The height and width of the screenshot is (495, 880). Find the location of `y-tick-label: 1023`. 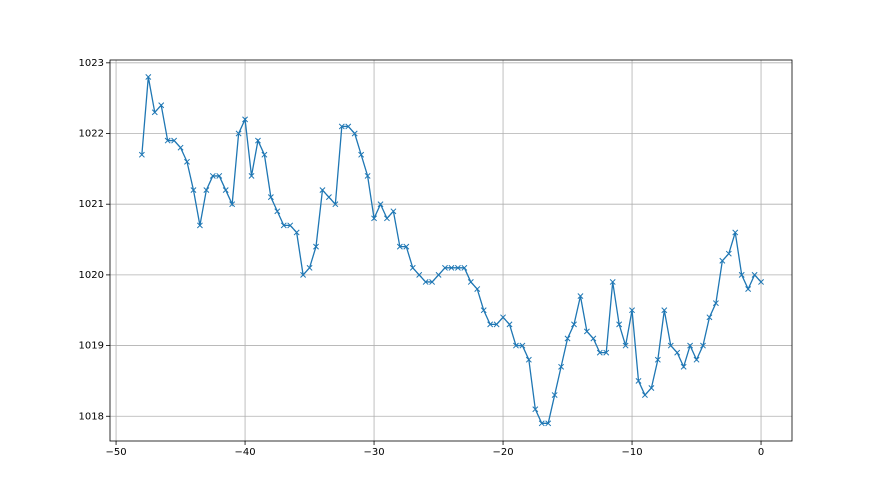

y-tick-label: 1023 is located at coordinates (91, 63).